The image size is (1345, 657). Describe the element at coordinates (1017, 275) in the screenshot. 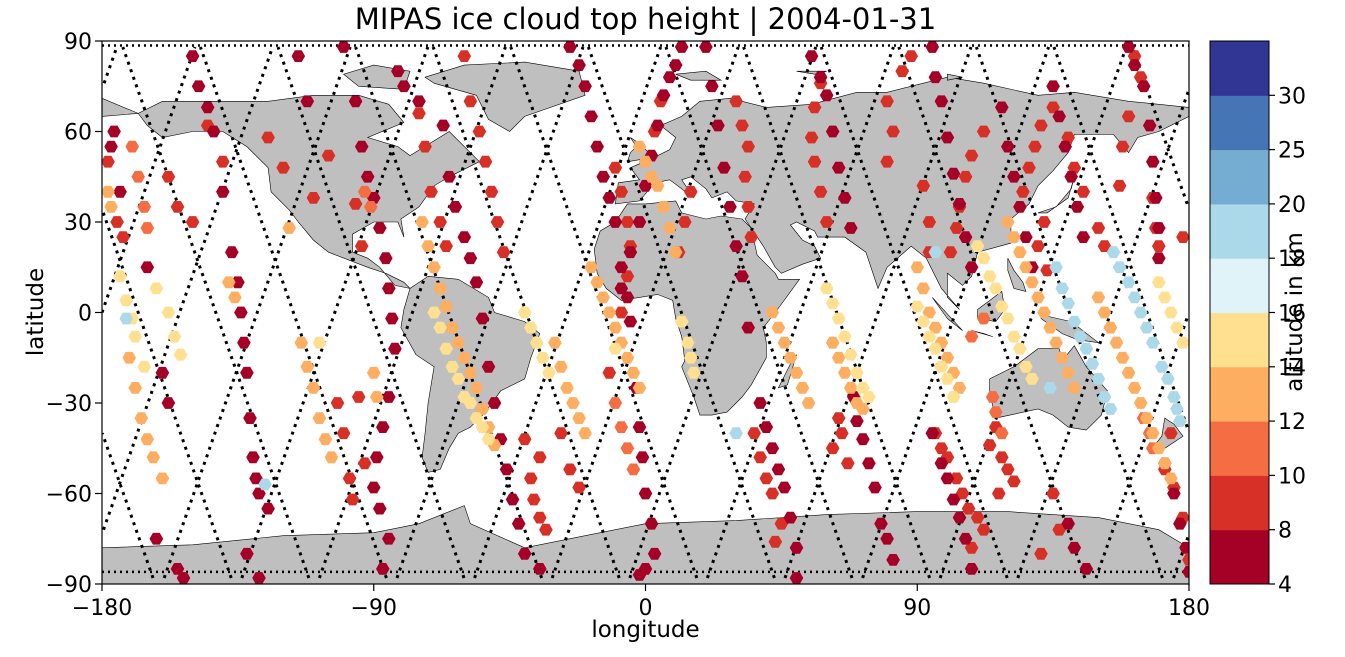

I see `land-mass` at that location.